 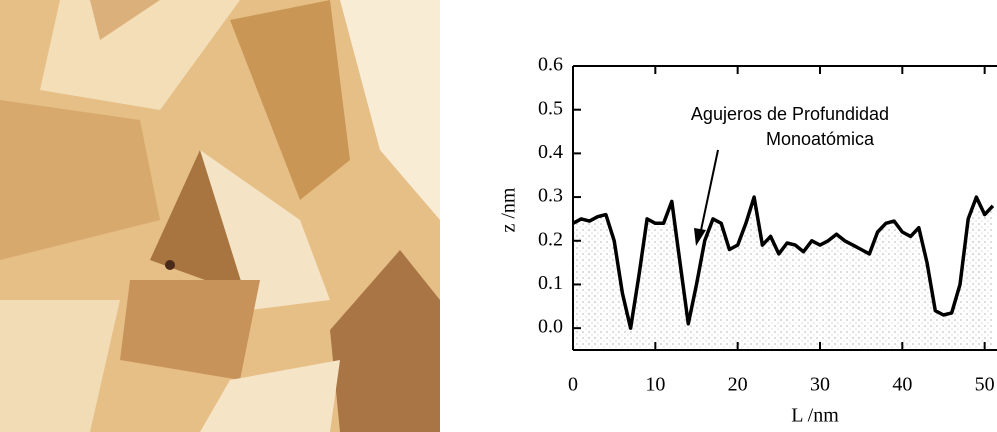 What do you see at coordinates (820, 385) in the screenshot?
I see `x-tick-label: 30` at bounding box center [820, 385].